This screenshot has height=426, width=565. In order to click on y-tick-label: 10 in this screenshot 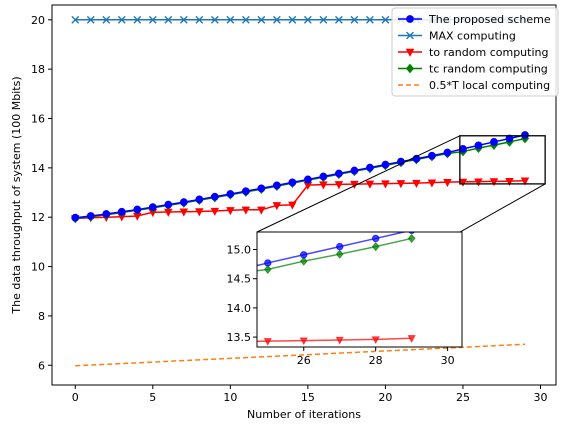, I will do `click(38, 267)`.